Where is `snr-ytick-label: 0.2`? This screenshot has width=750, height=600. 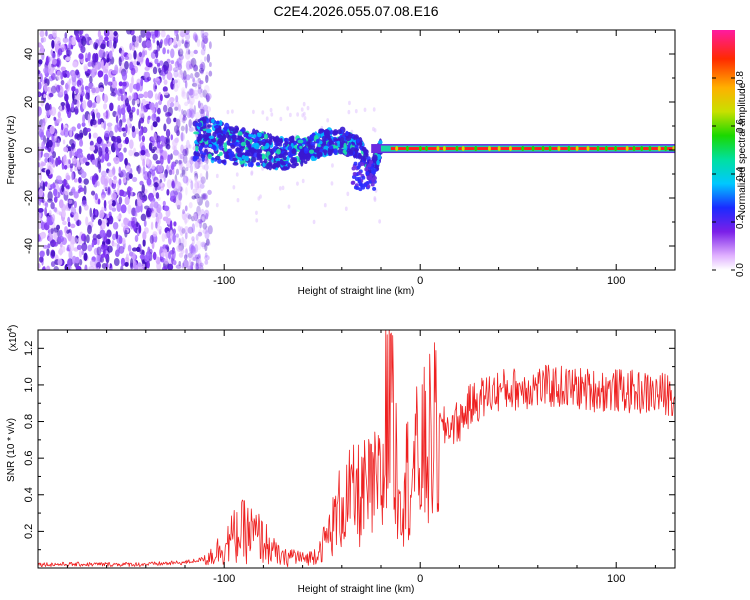 snr-ytick-label: 0.2 is located at coordinates (29, 531).